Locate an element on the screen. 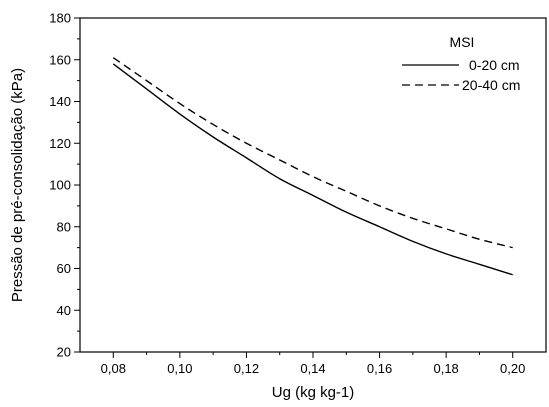  y-tick-label: 140 is located at coordinates (60, 101).